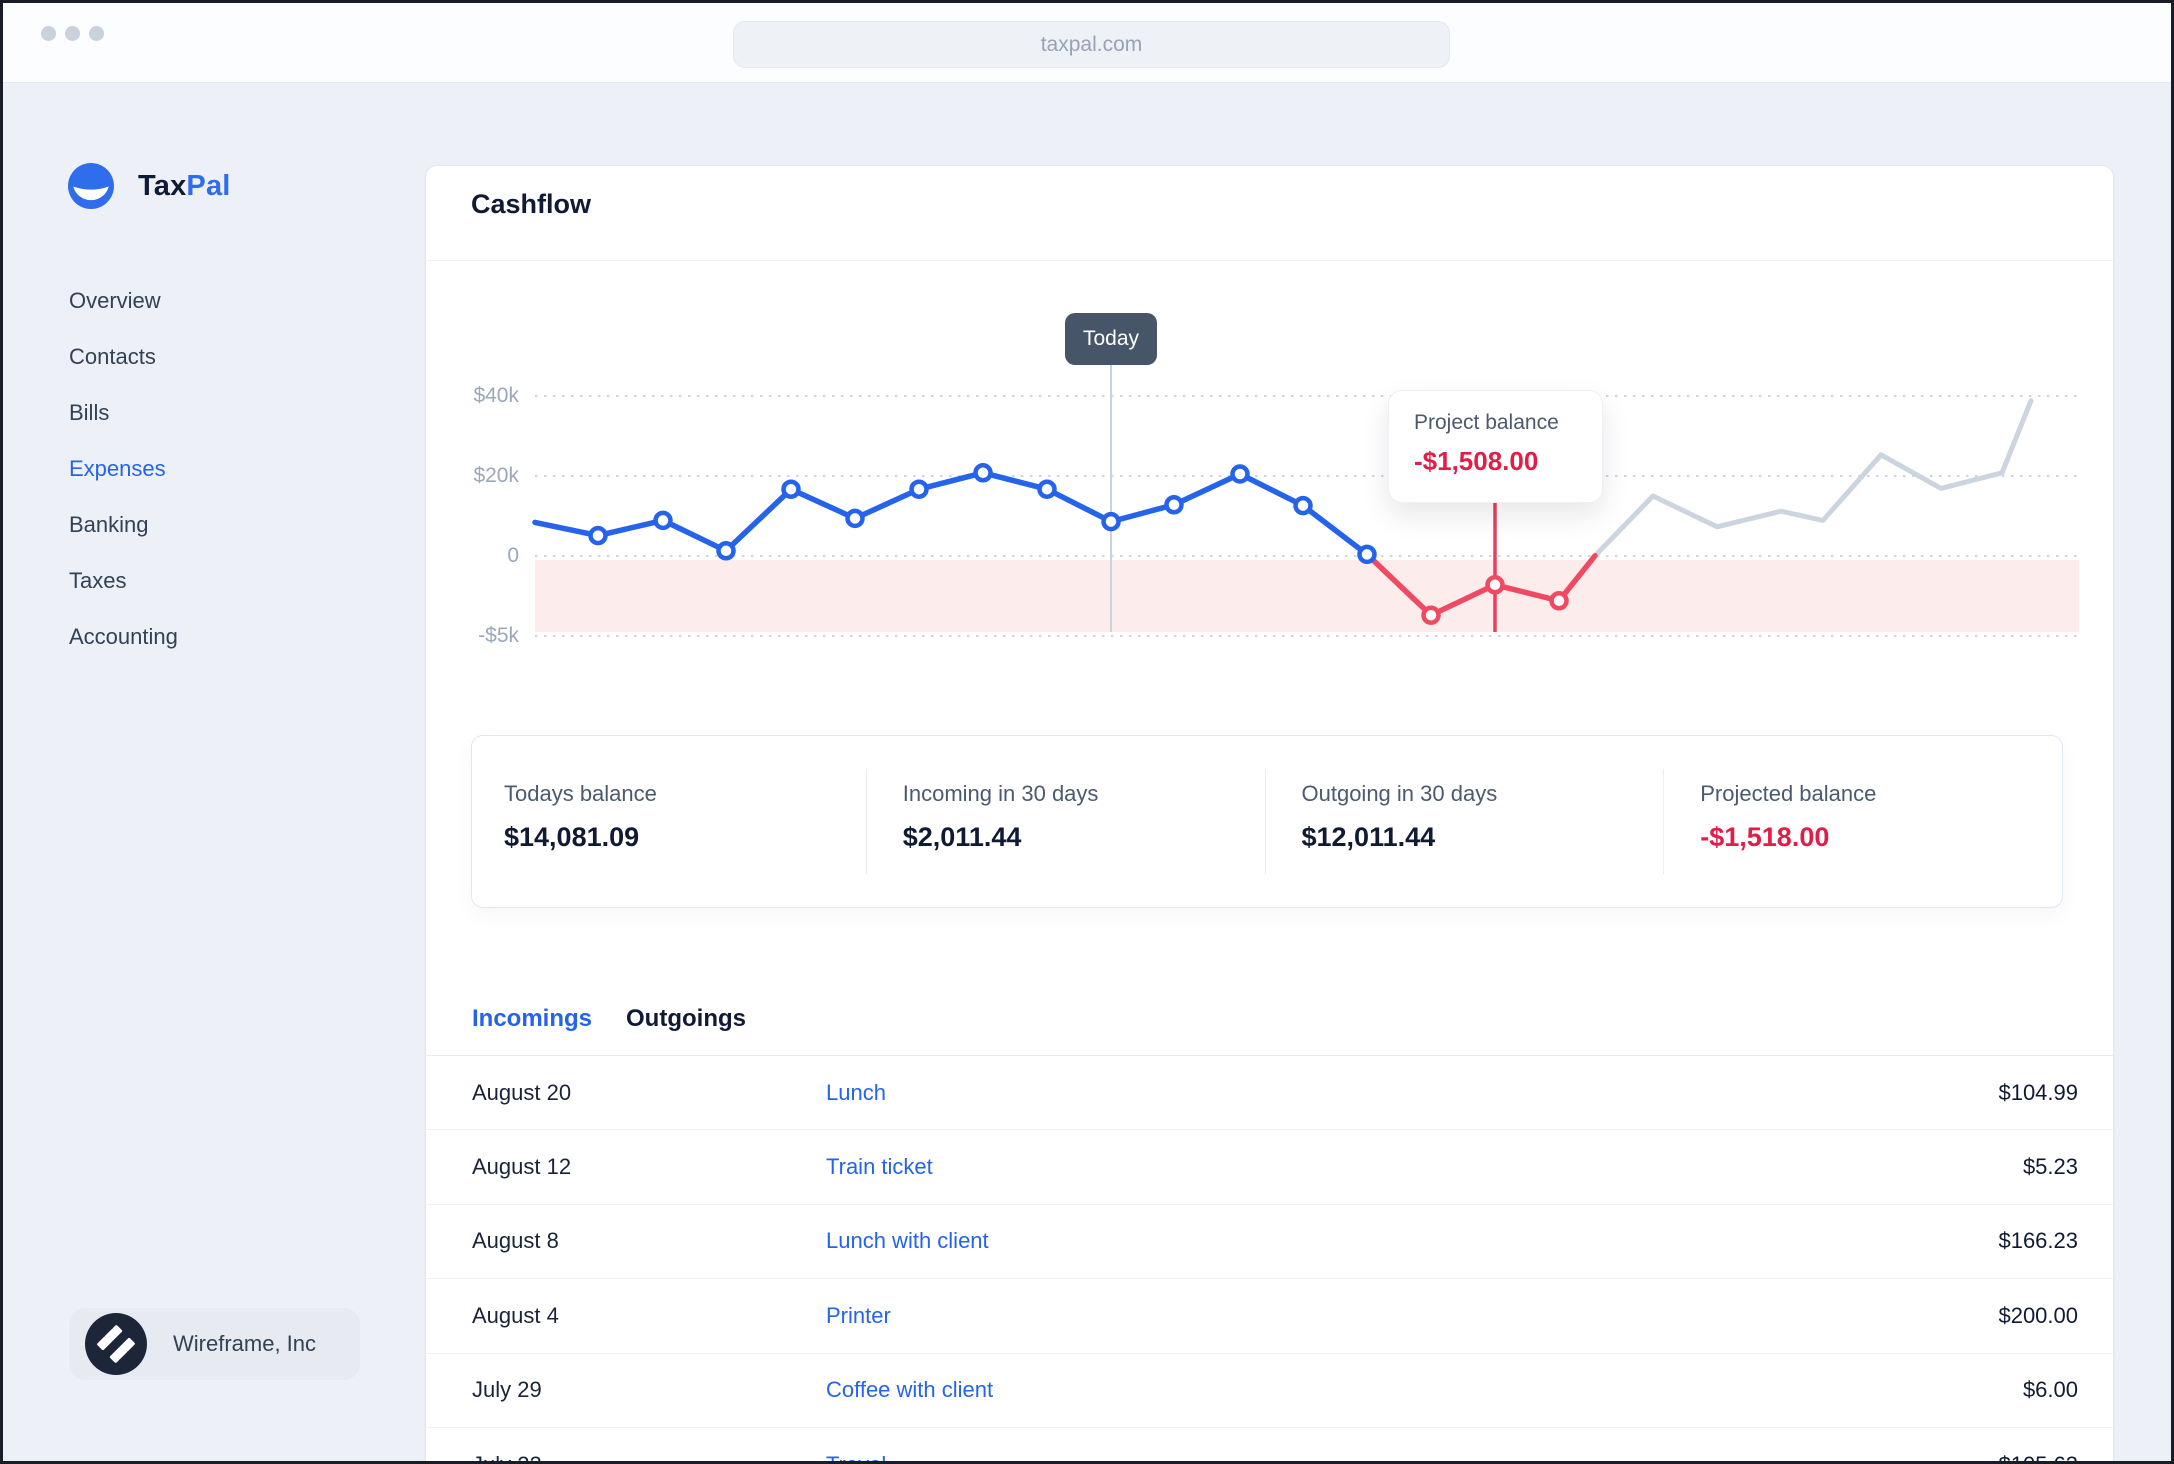  What do you see at coordinates (91, 186) in the screenshot?
I see `taxpal-logo-icon` at bounding box center [91, 186].